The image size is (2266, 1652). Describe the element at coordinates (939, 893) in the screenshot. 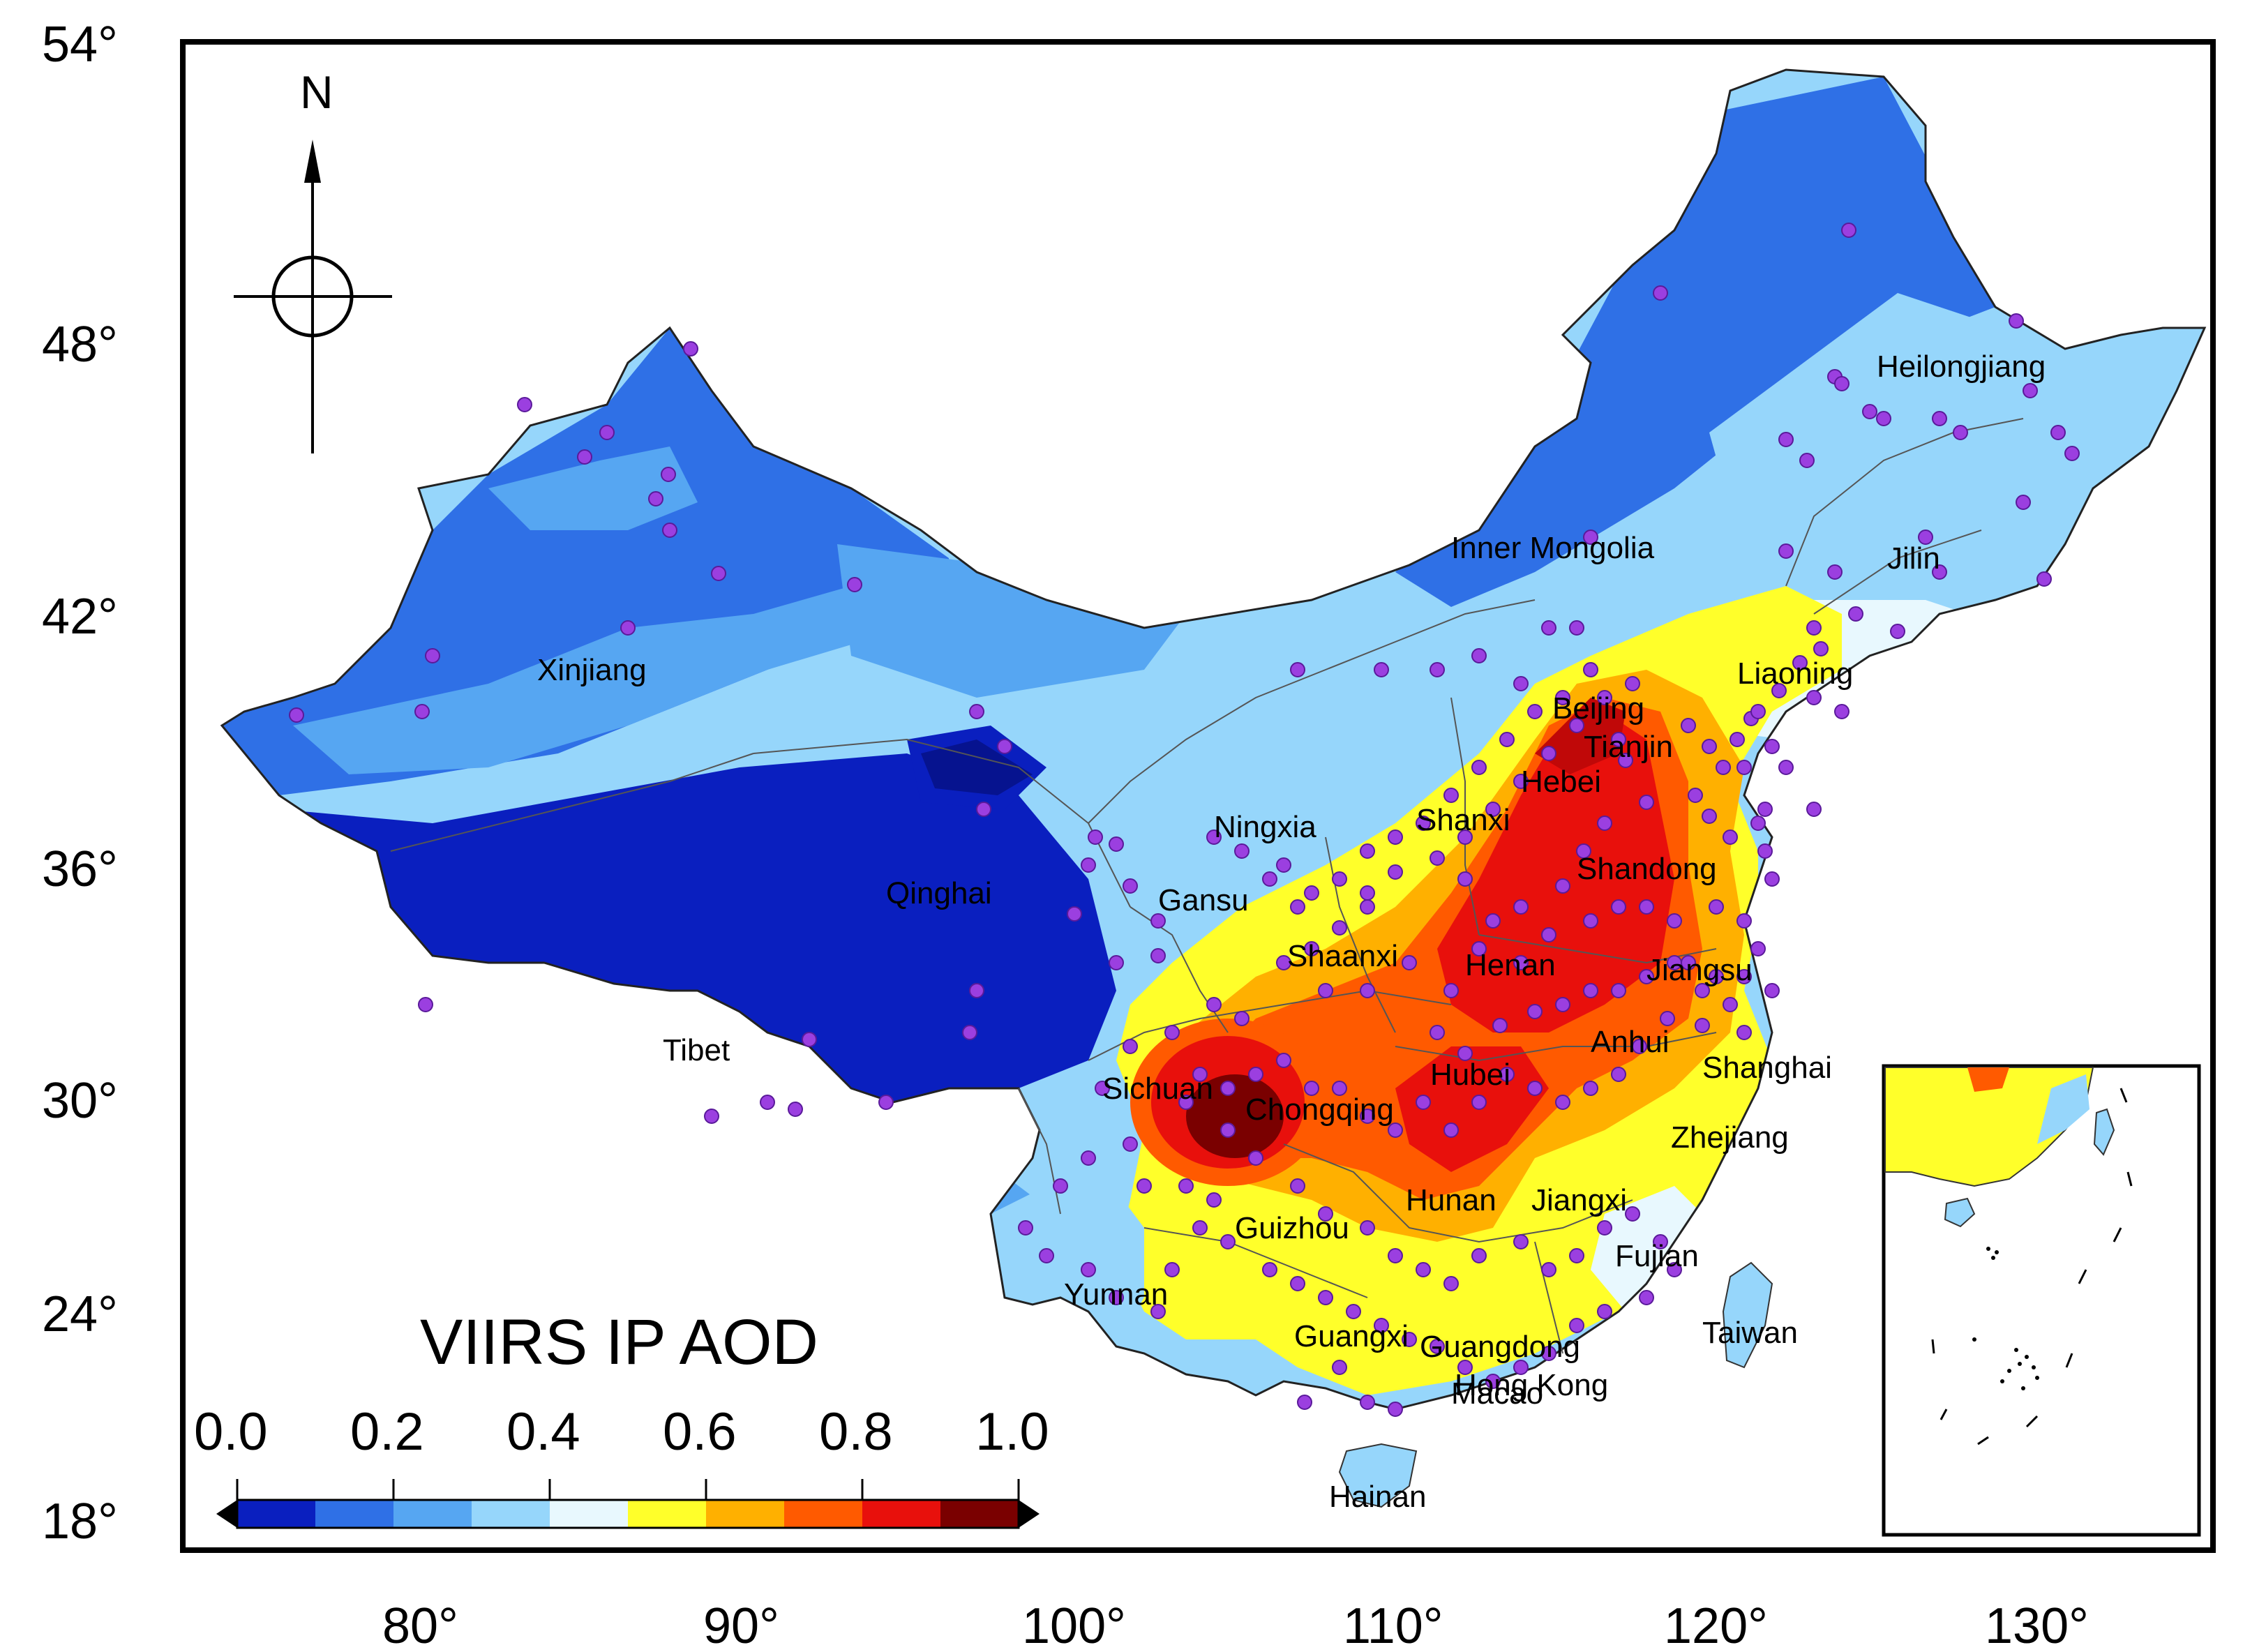

I see `label-qinghai: Qinghai` at that location.